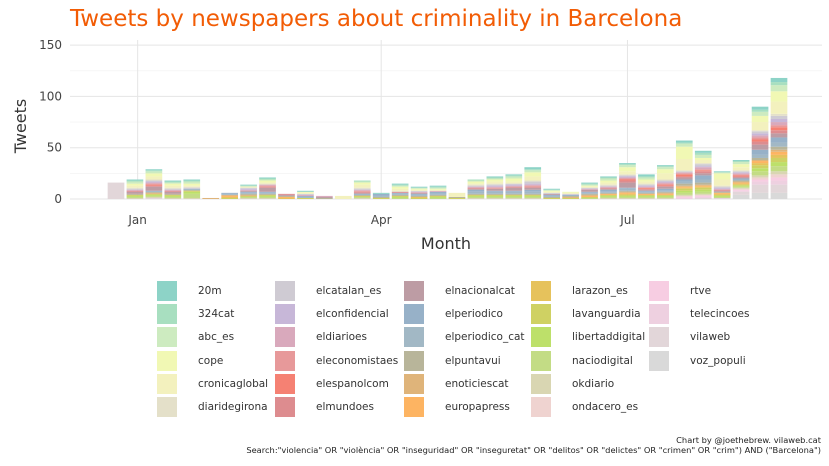  I want to click on bar-segment-vilaweb, so click(760, 188).